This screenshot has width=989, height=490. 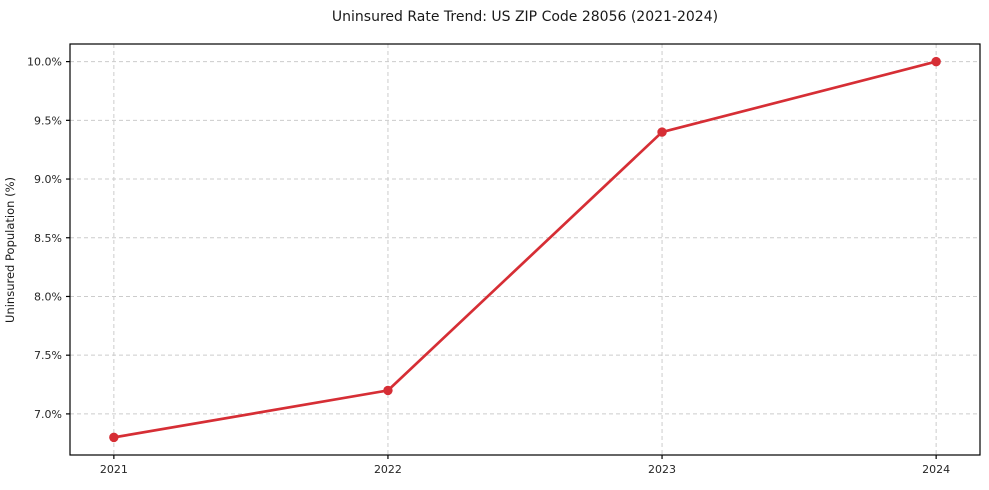 I want to click on x-tick-label: 2024, so click(x=936, y=469).